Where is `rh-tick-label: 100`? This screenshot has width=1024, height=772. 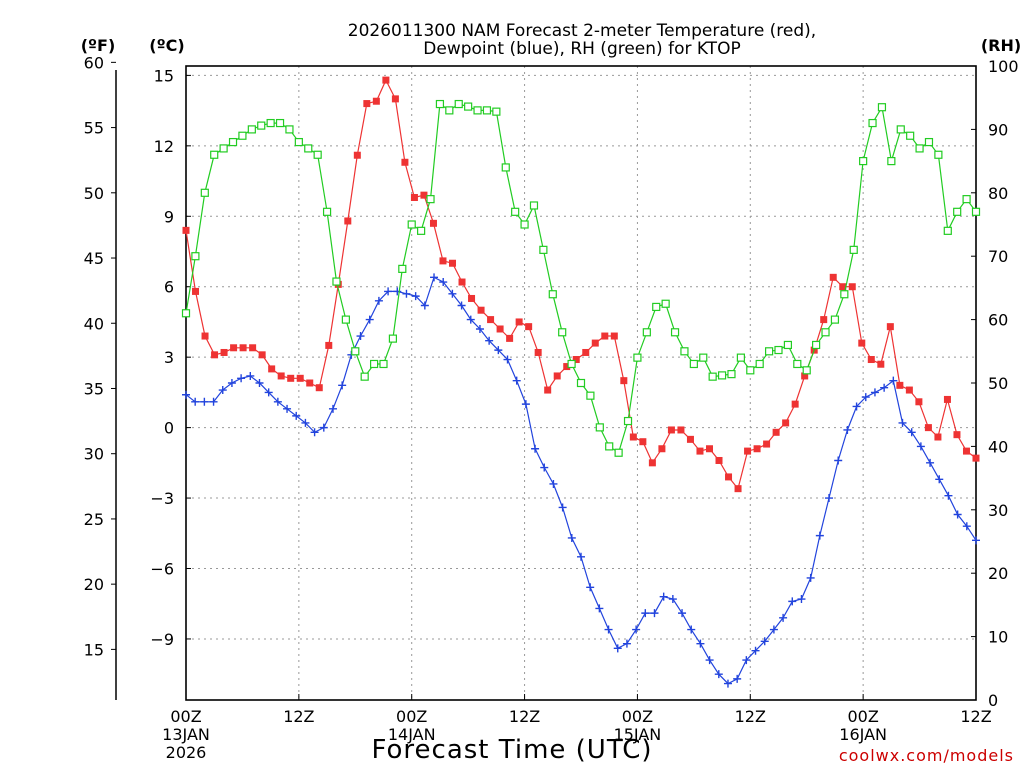 rh-tick-label: 100 is located at coordinates (1003, 66).